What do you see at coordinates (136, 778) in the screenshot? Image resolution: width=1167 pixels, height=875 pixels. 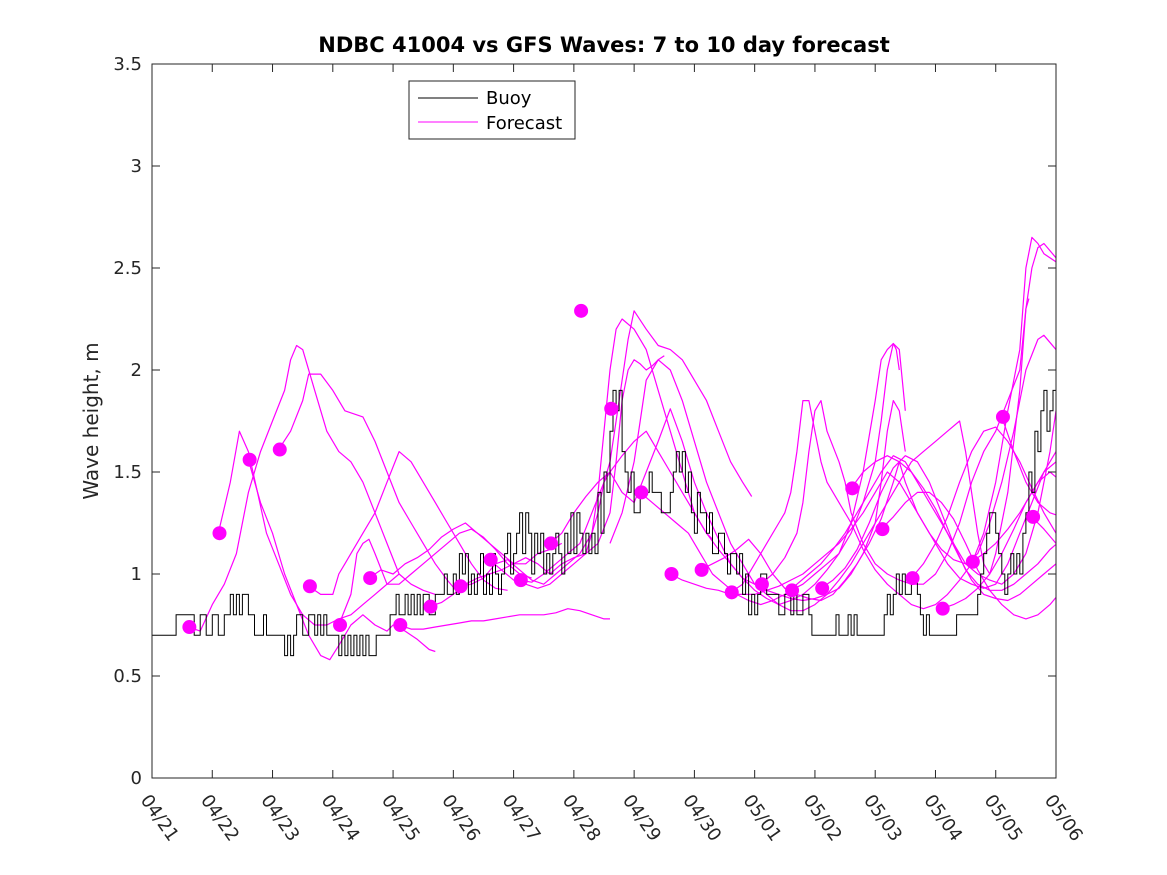 I see `y-tick-label: 0` at bounding box center [136, 778].